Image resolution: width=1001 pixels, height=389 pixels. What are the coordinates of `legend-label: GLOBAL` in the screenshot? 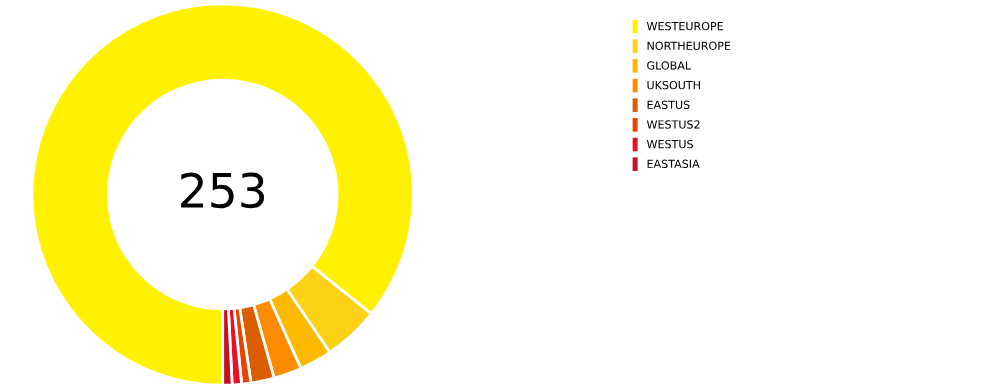 It's located at (669, 65).